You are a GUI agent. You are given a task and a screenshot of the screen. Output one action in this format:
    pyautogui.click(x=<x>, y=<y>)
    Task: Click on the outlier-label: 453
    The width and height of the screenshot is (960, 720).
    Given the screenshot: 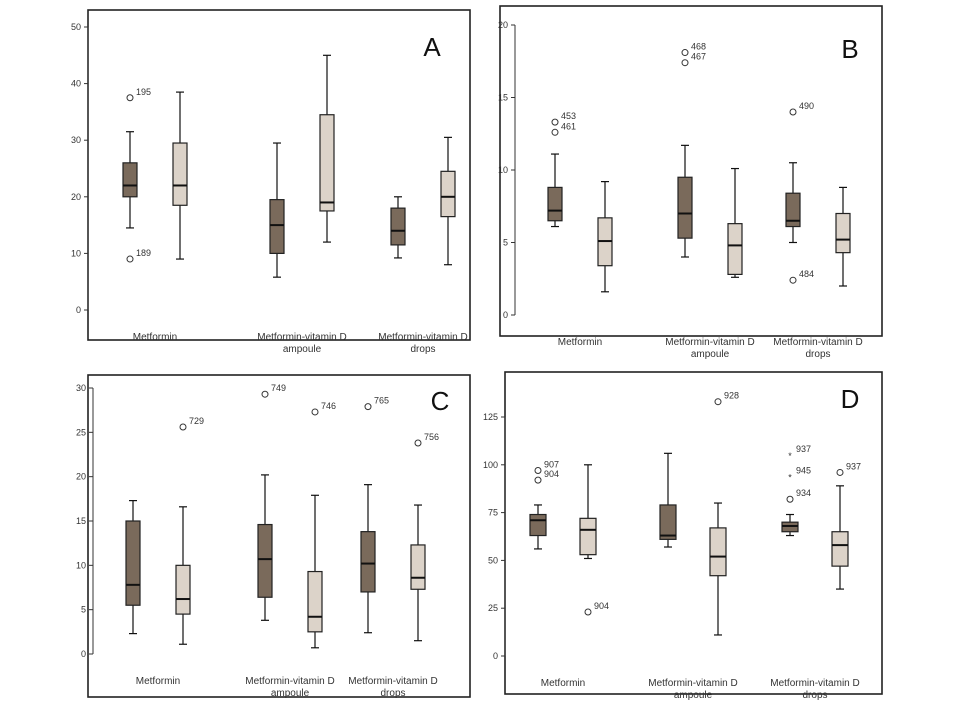 What is the action you would take?
    pyautogui.click(x=568, y=116)
    